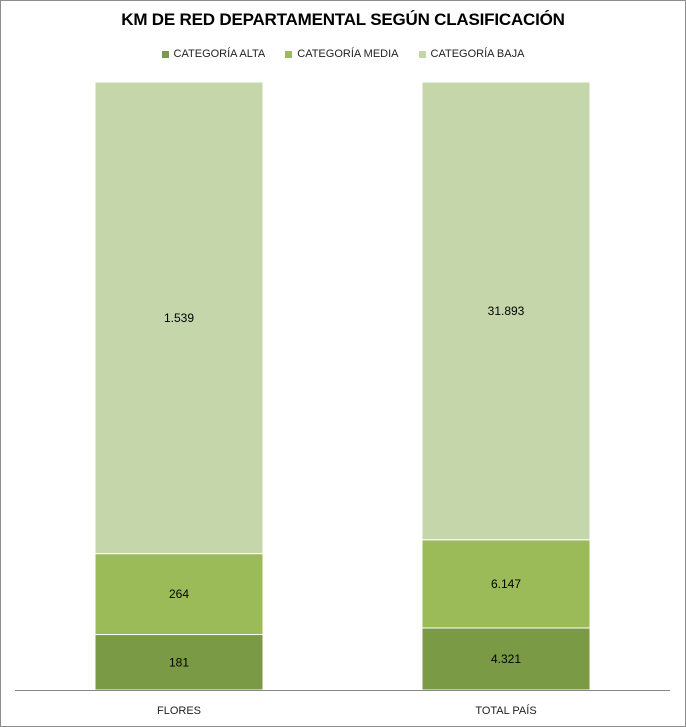 Image resolution: width=686 pixels, height=727 pixels. Describe the element at coordinates (422, 54) in the screenshot. I see `legend-swatch-baja` at that location.